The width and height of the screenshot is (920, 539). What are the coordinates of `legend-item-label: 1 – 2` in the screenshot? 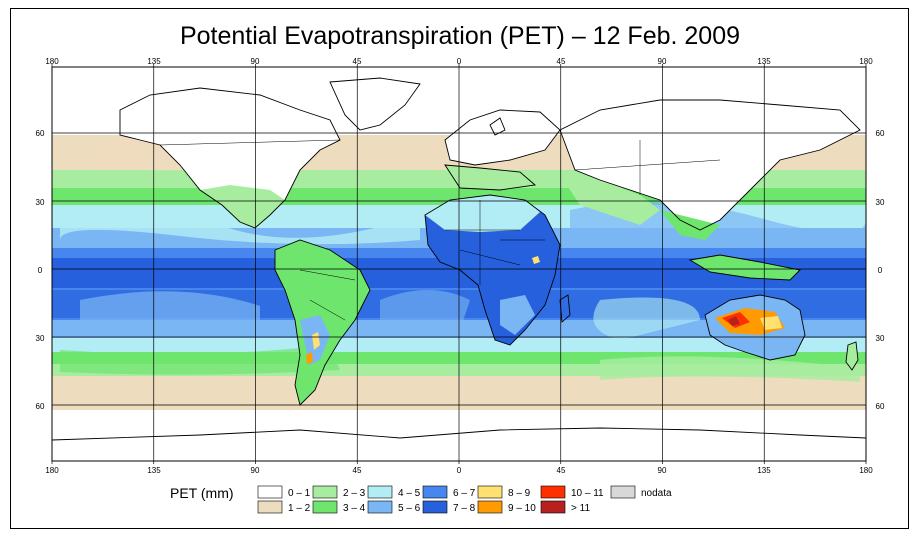 It's located at (299, 508).